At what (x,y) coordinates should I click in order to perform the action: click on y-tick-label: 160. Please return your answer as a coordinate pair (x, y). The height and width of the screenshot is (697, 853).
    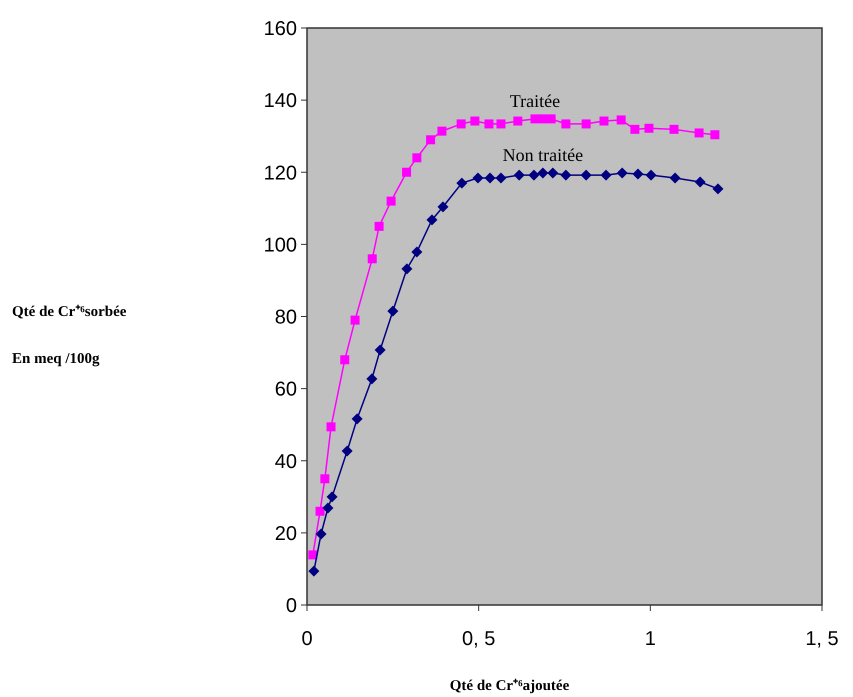
    Looking at the image, I should click on (280, 29).